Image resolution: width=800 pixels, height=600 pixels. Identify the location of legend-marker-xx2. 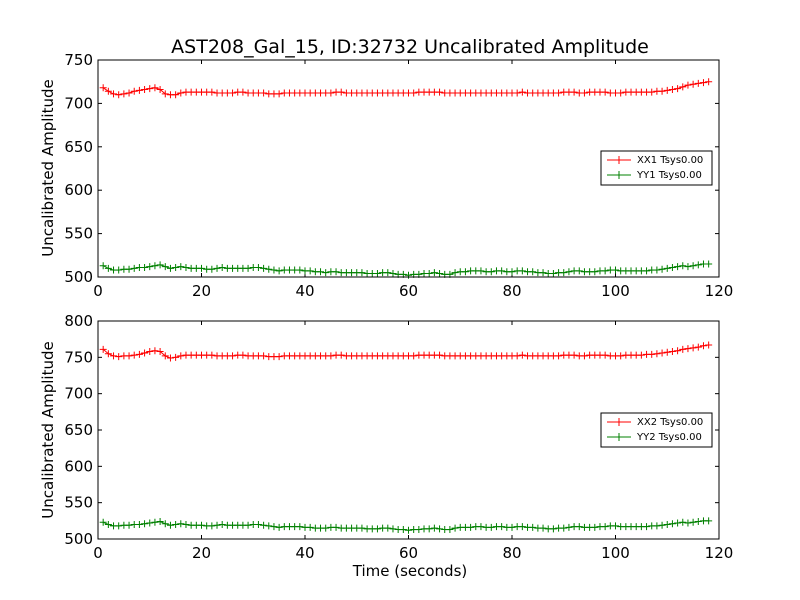
(619, 422).